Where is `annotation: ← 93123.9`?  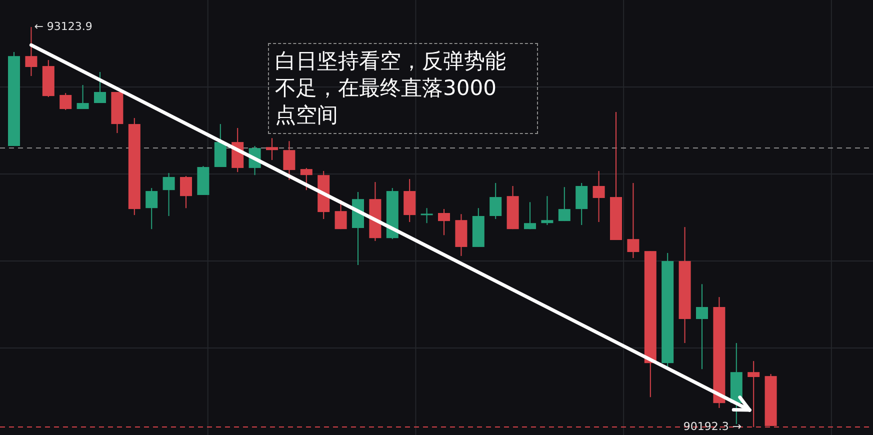
annotation: ← 93123.9 is located at coordinates (63, 27).